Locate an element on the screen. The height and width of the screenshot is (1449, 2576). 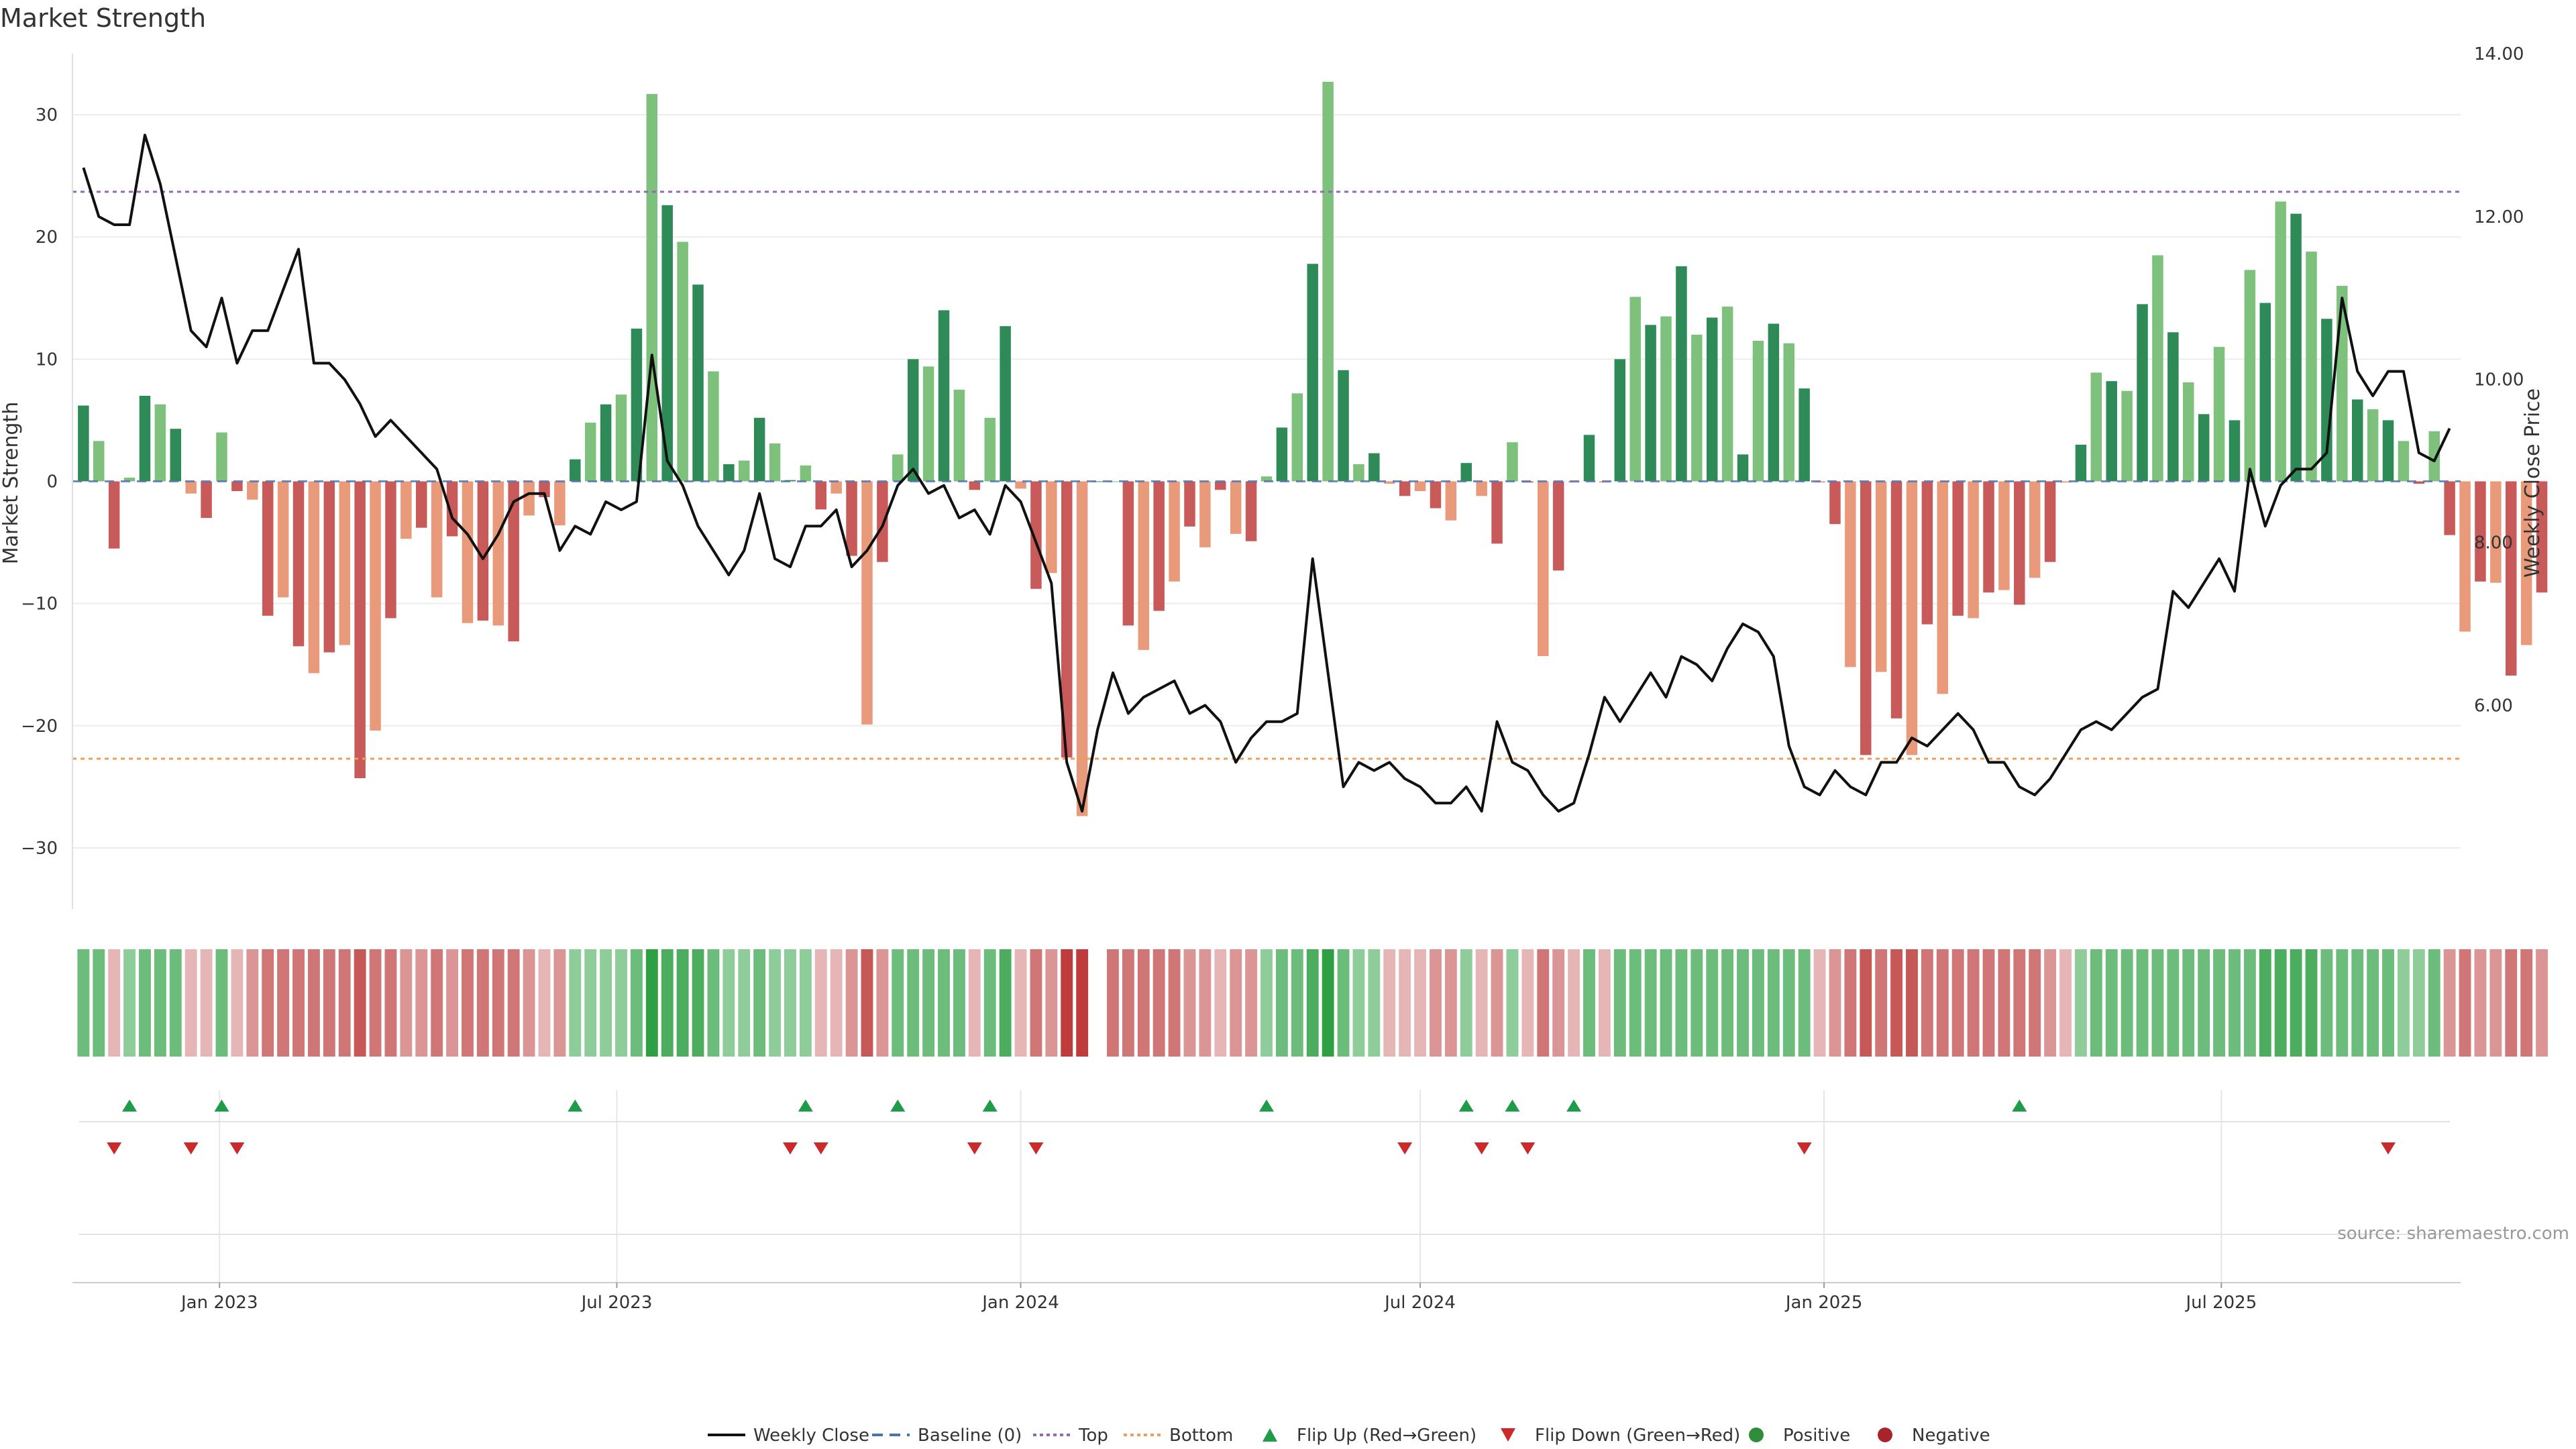
legend-swatch is located at coordinates (1885, 1435).